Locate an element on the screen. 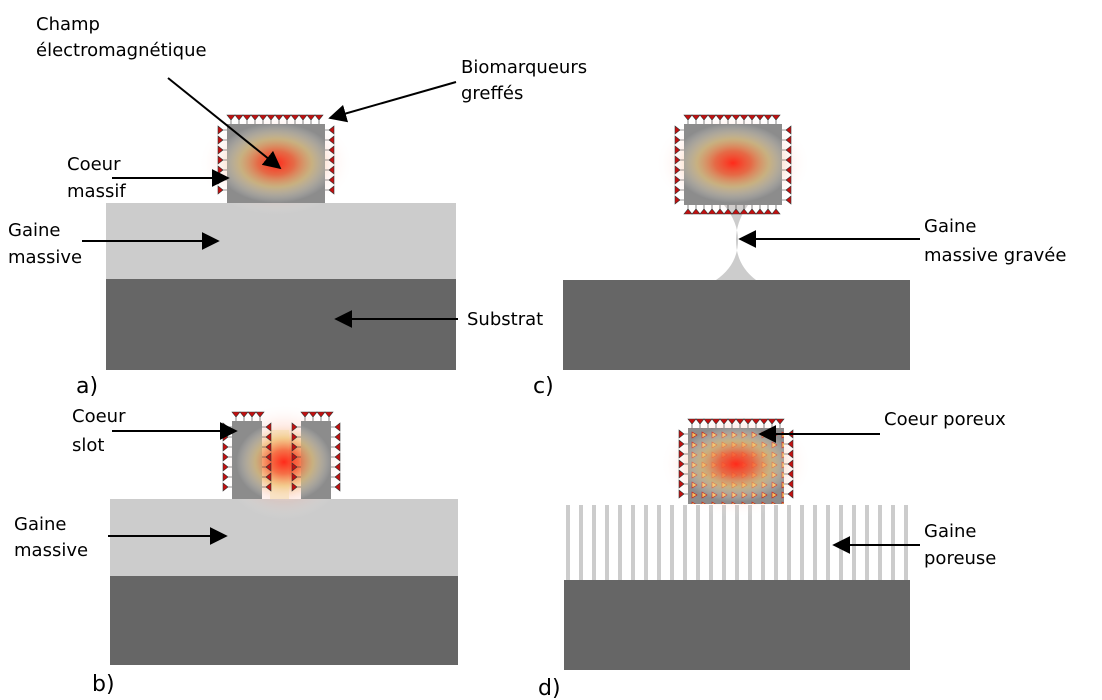  gaine-c-line1: Gaine is located at coordinates (950, 226).